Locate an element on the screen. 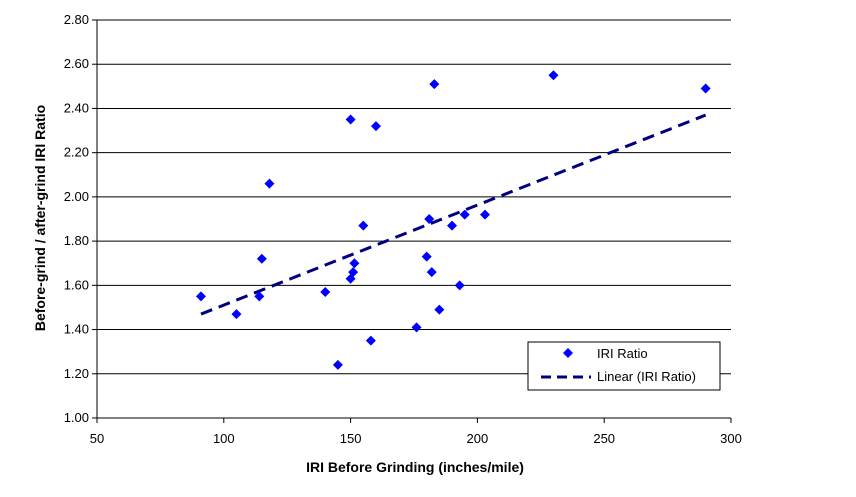 This screenshot has height=497, width=856. y-tick-label: 2.60 is located at coordinates (76, 63).